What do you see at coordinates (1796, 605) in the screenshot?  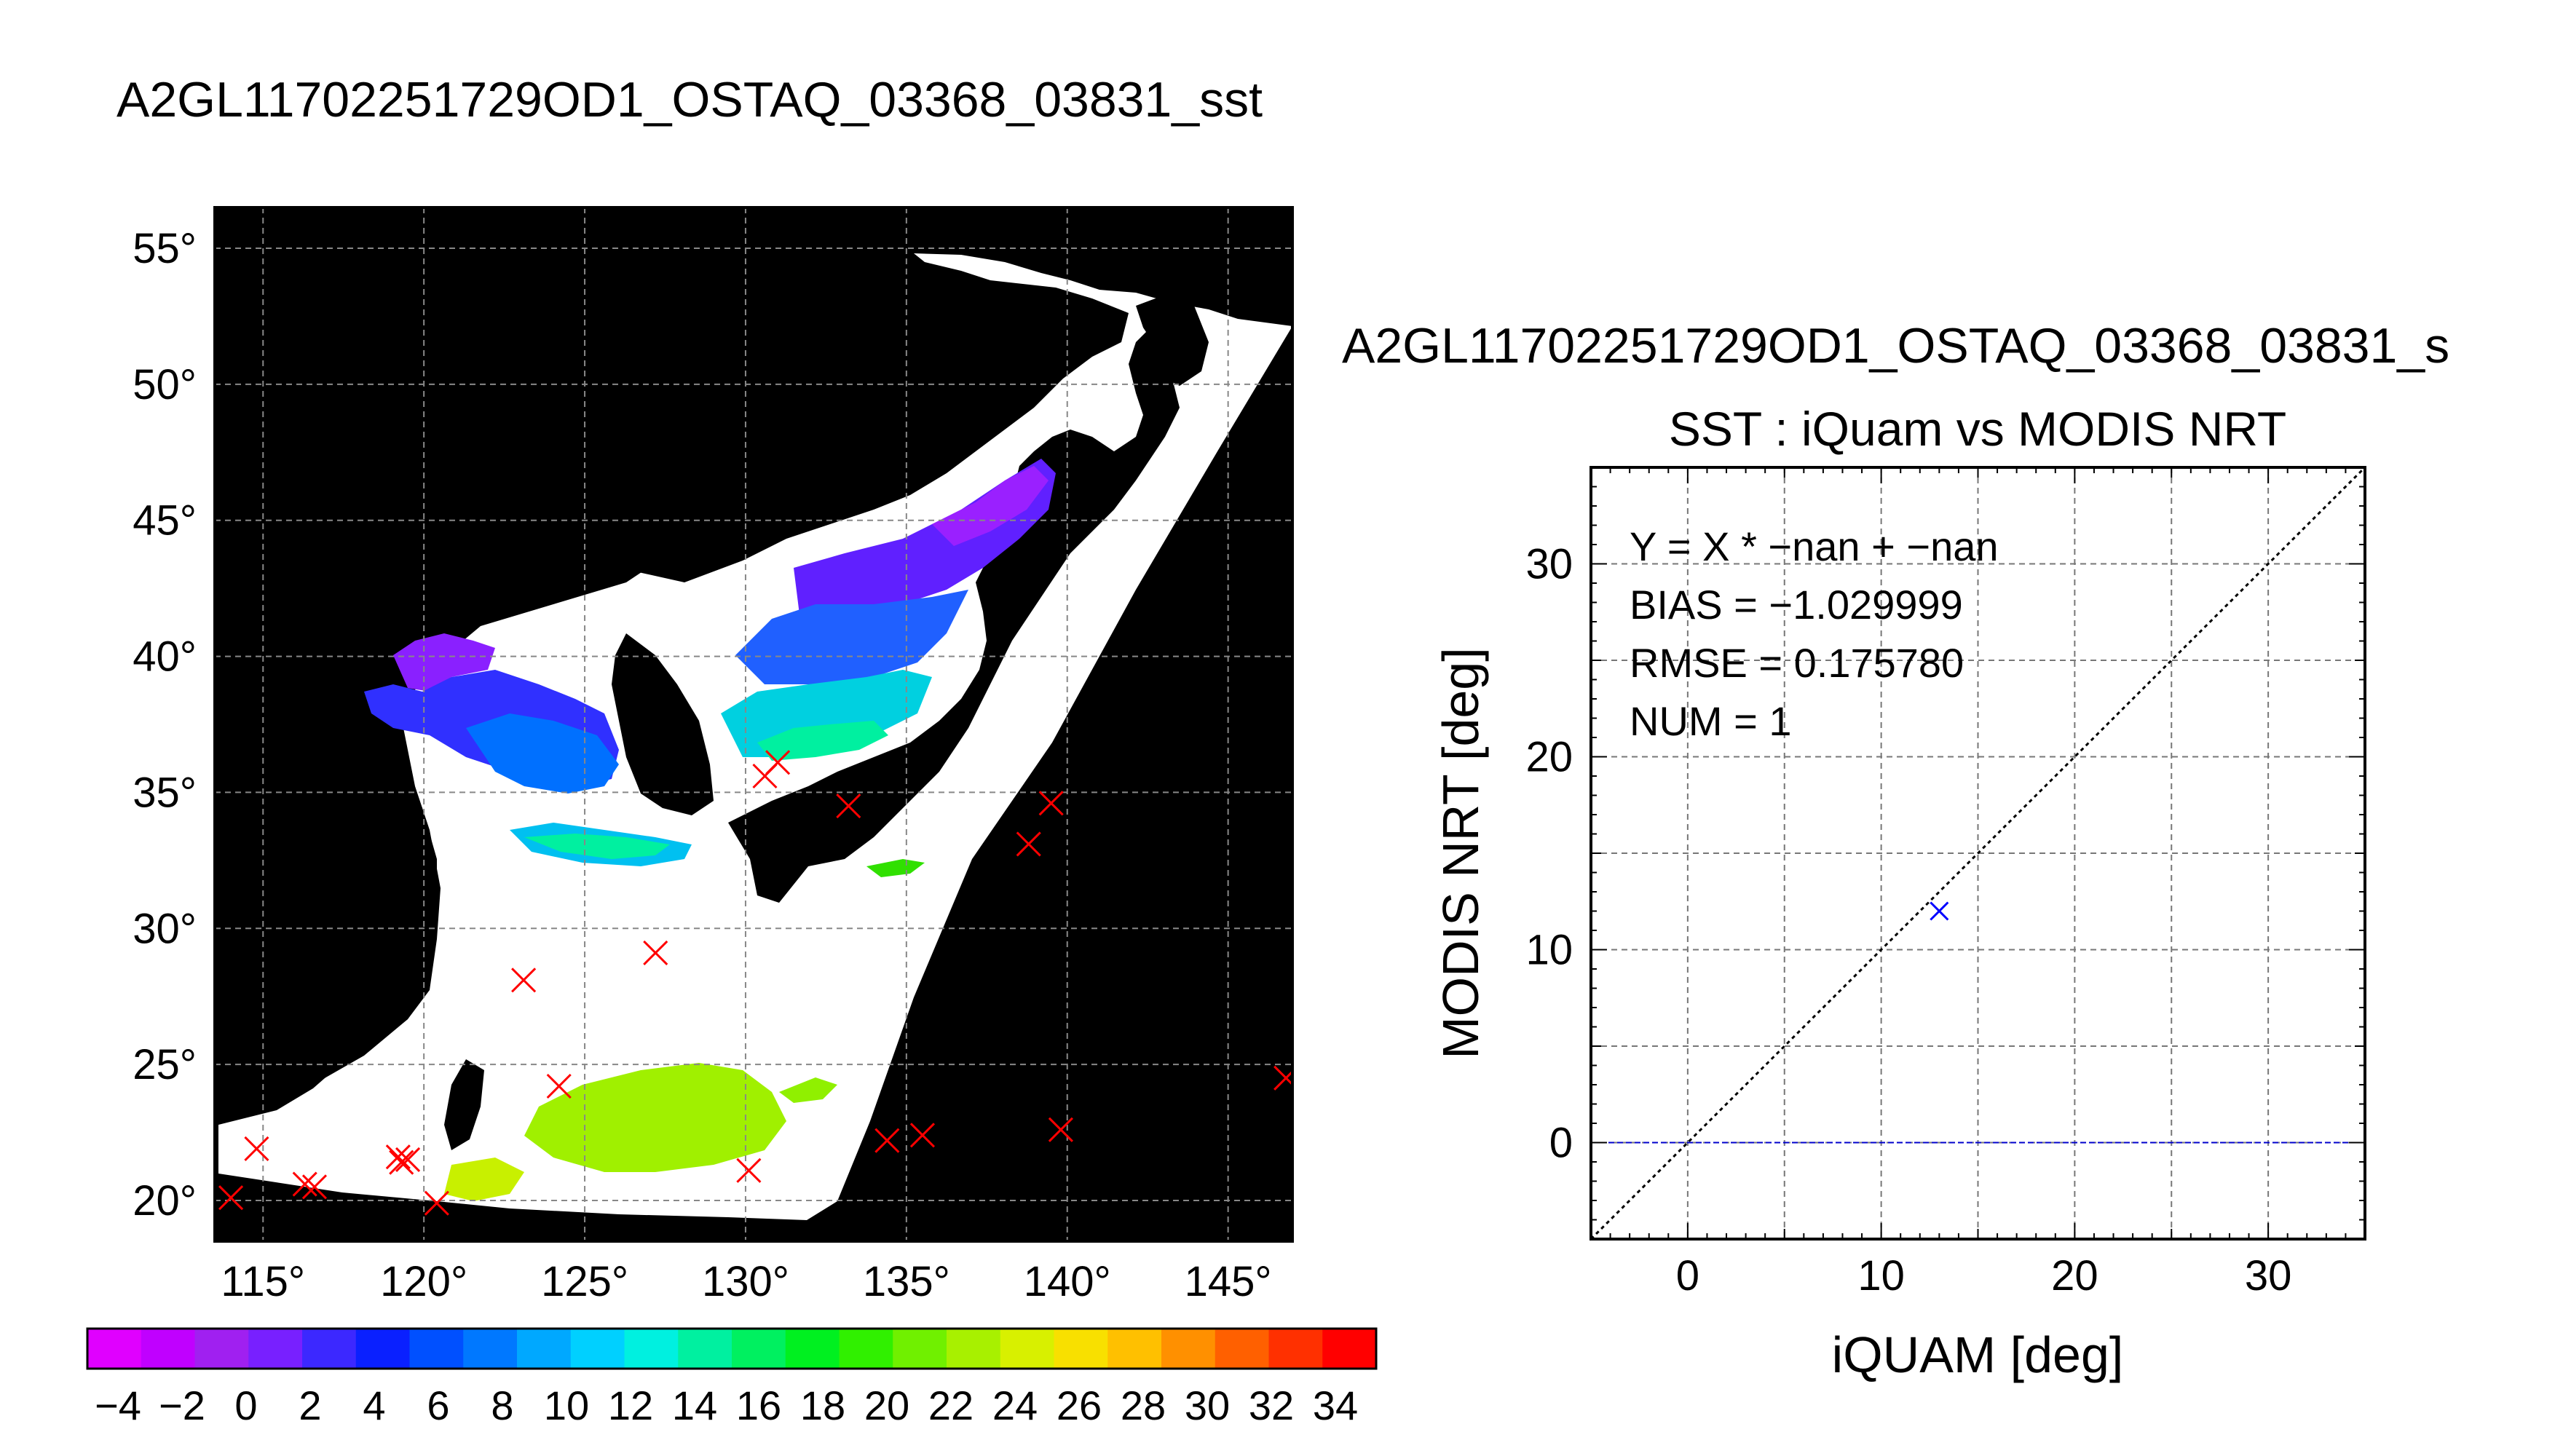 I see `stats-bias: BIAS = −1.029999` at bounding box center [1796, 605].